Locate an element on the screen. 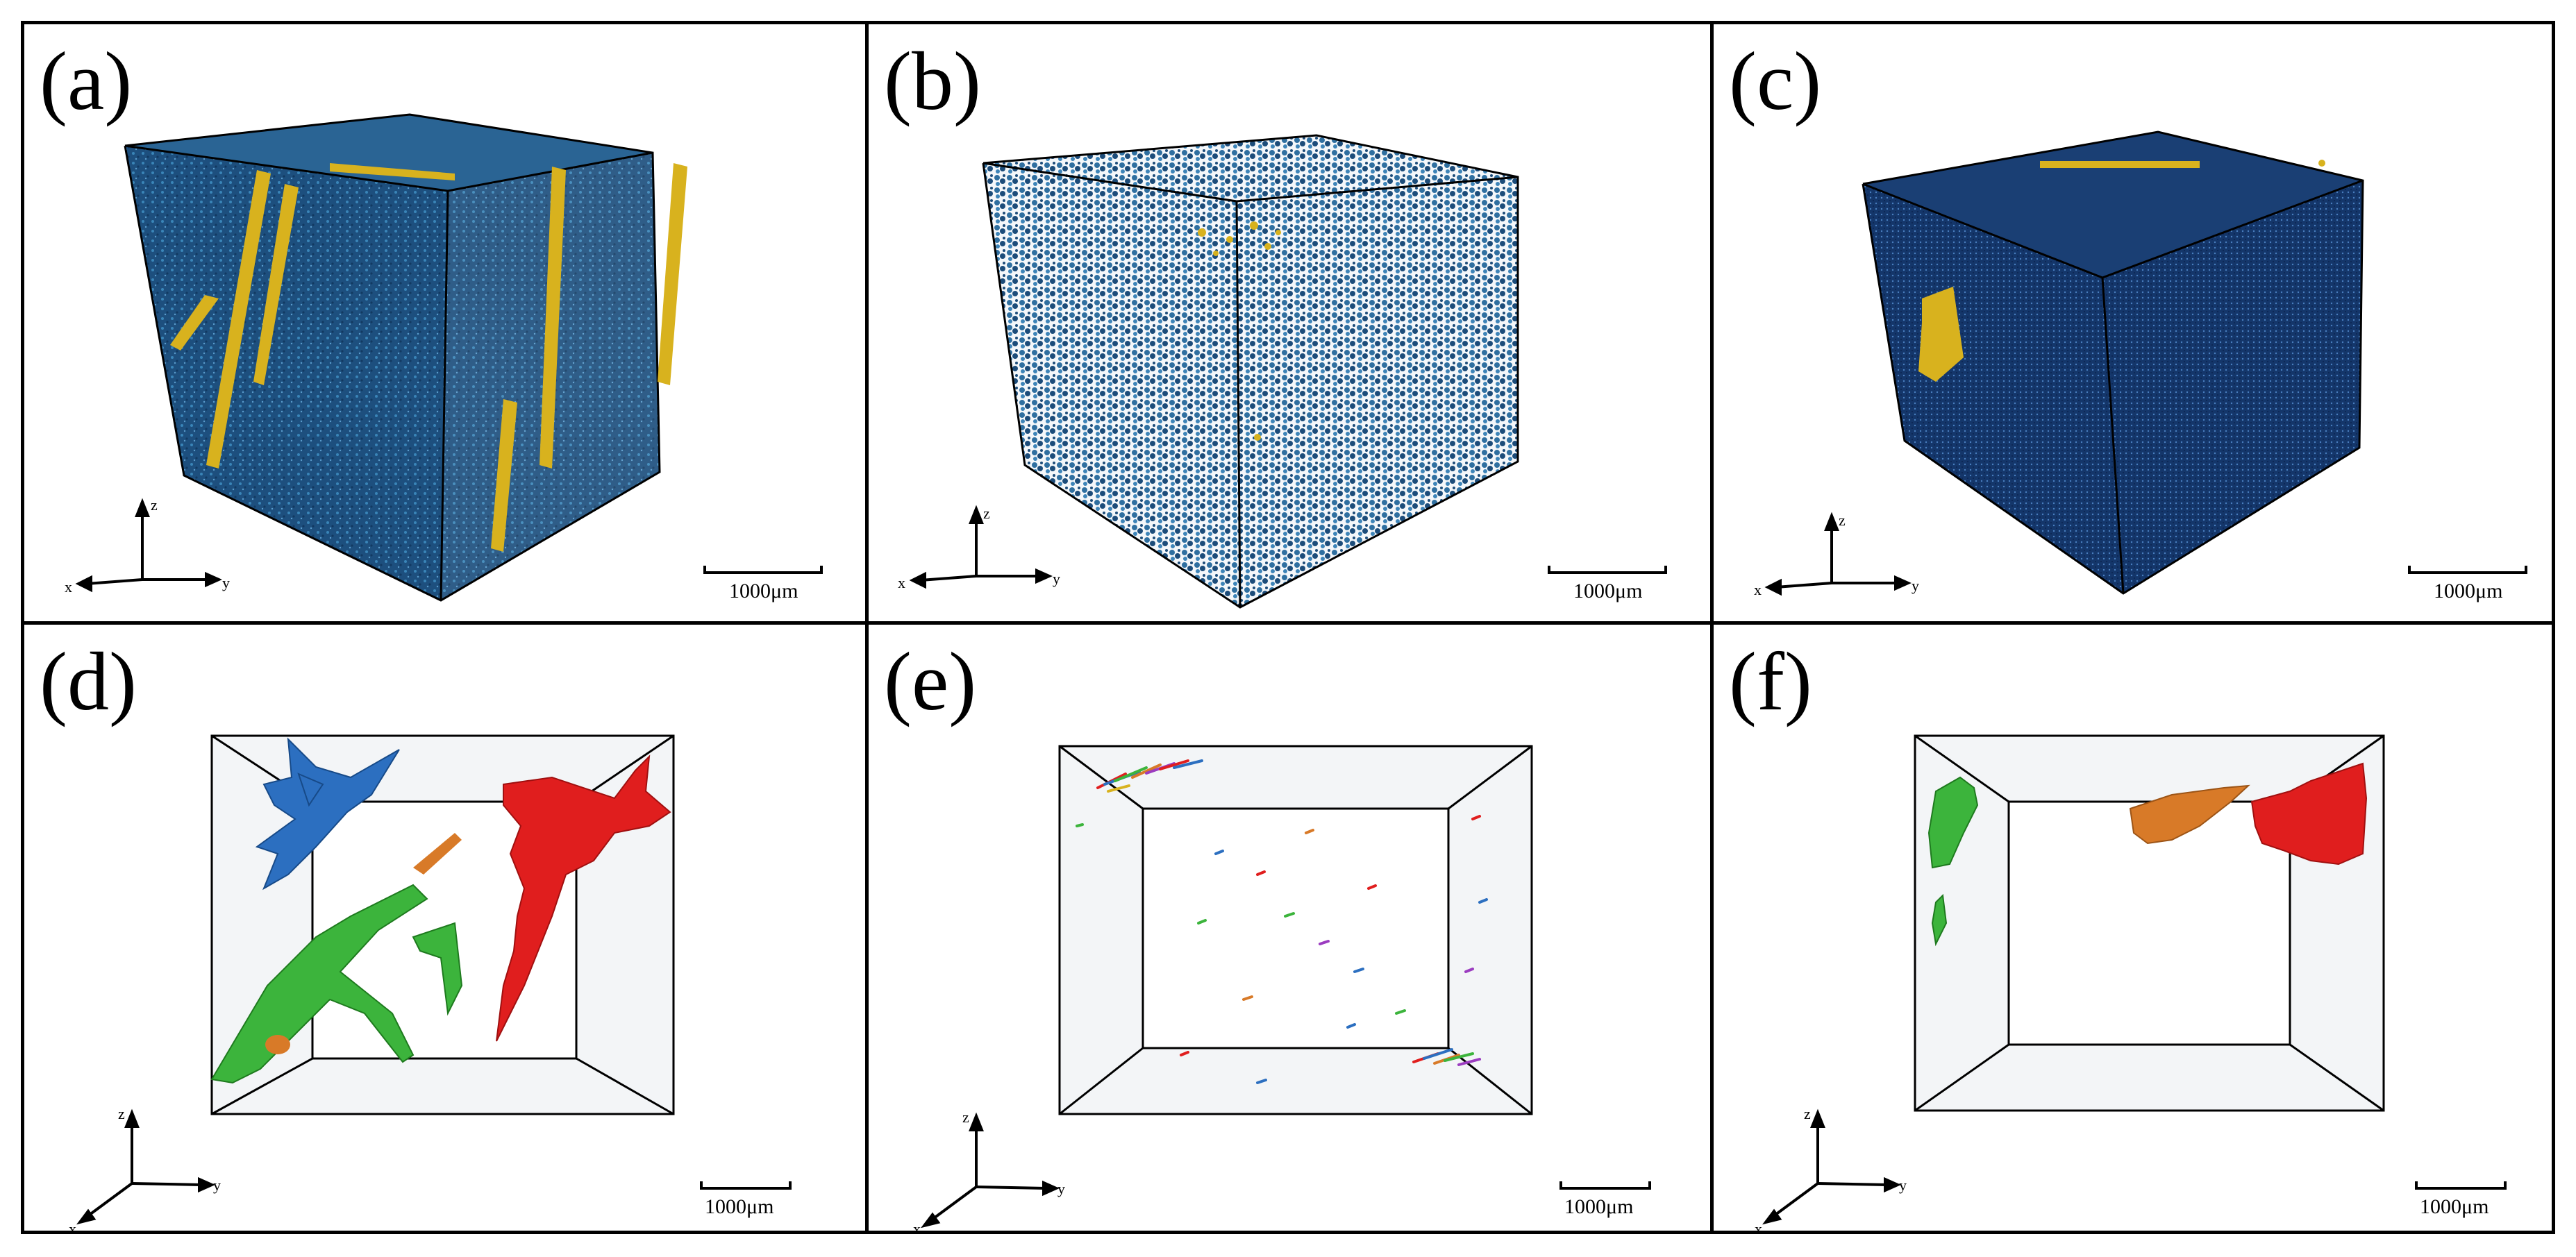 The width and height of the screenshot is (2576, 1257). scale-label-d: 1000μm is located at coordinates (739, 1206).